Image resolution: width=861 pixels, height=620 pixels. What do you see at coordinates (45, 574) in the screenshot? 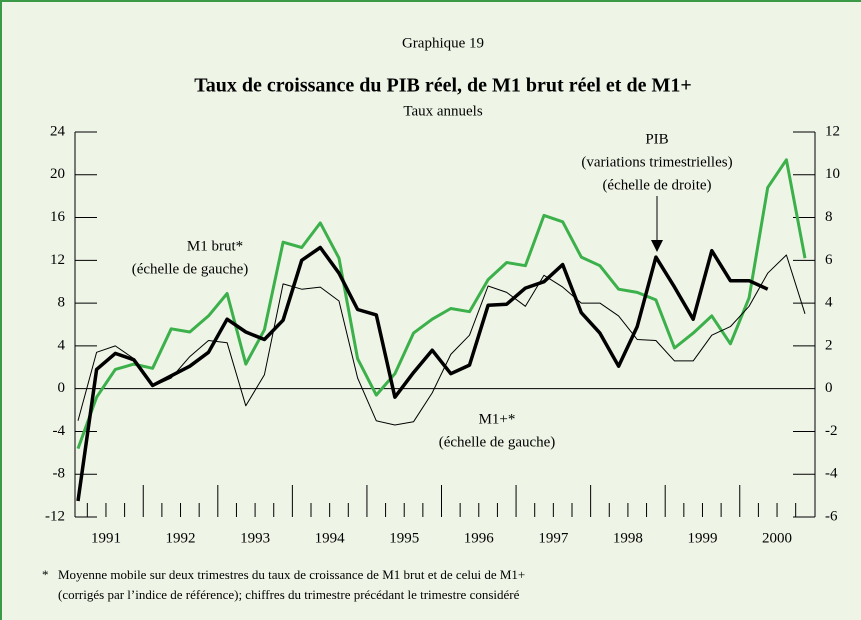
I see `footnote-marker: *` at bounding box center [45, 574].